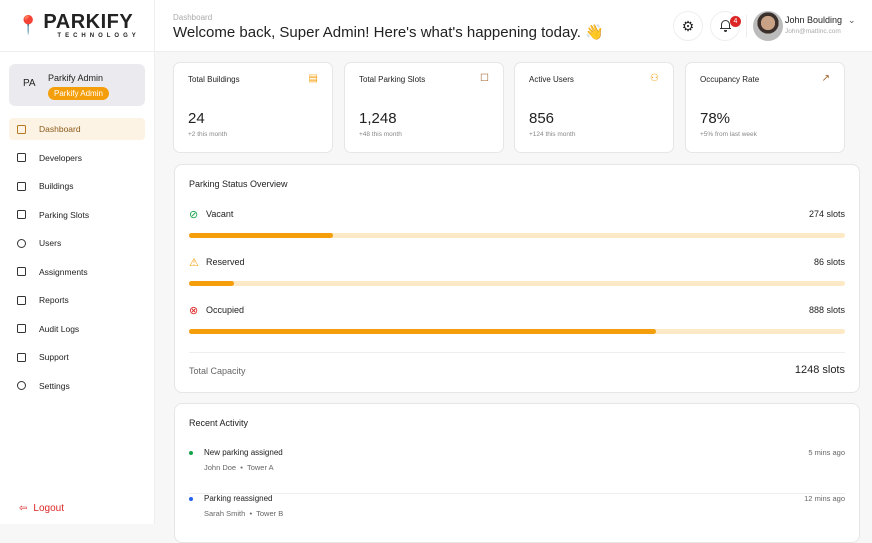 The image size is (872, 543). I want to click on sidebar-item-assignments: Assignments, so click(77, 272).